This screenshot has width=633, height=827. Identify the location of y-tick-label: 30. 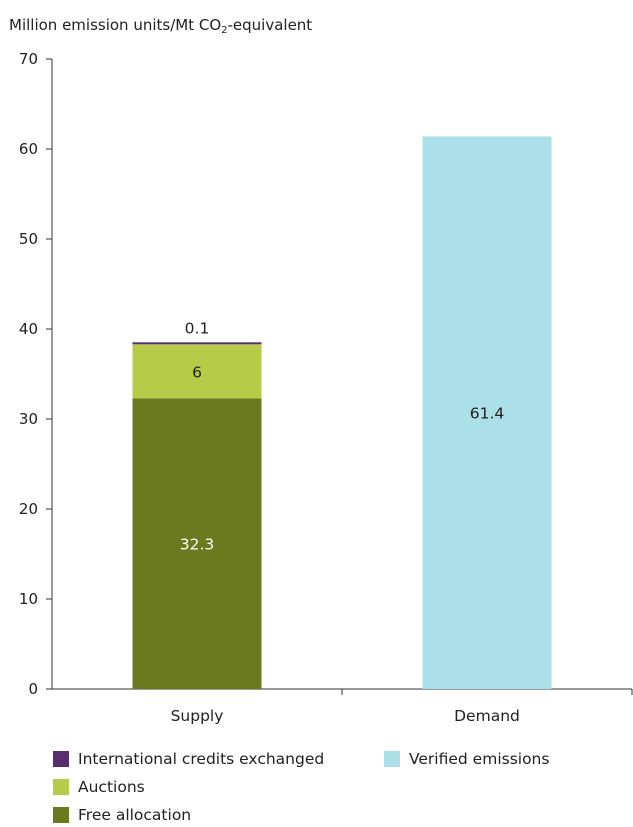
(28, 419).